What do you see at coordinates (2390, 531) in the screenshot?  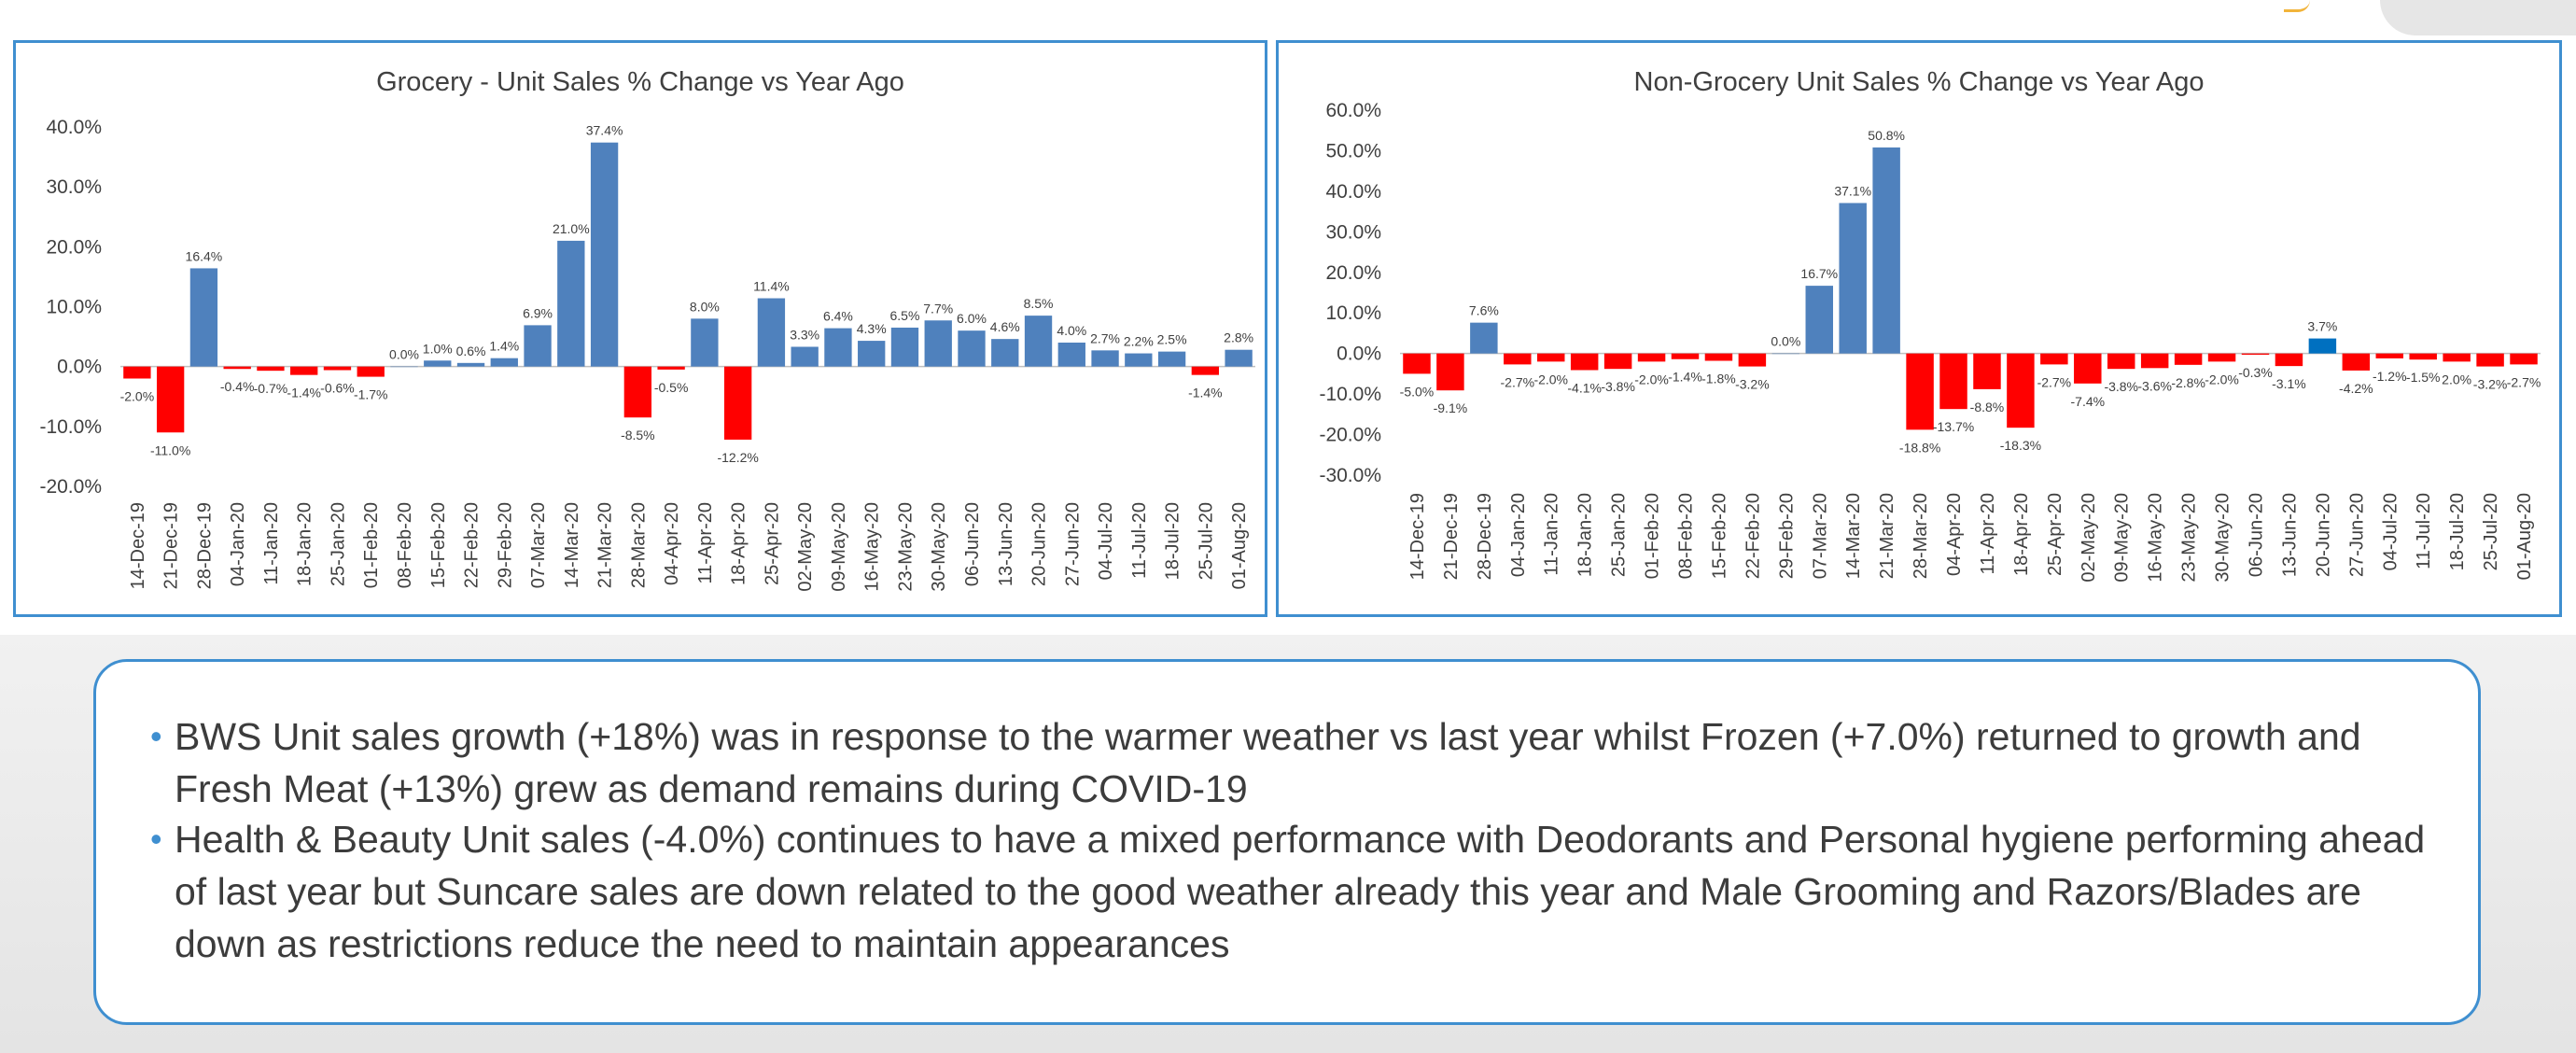 I see `category-label: 04-Jul-20` at bounding box center [2390, 531].